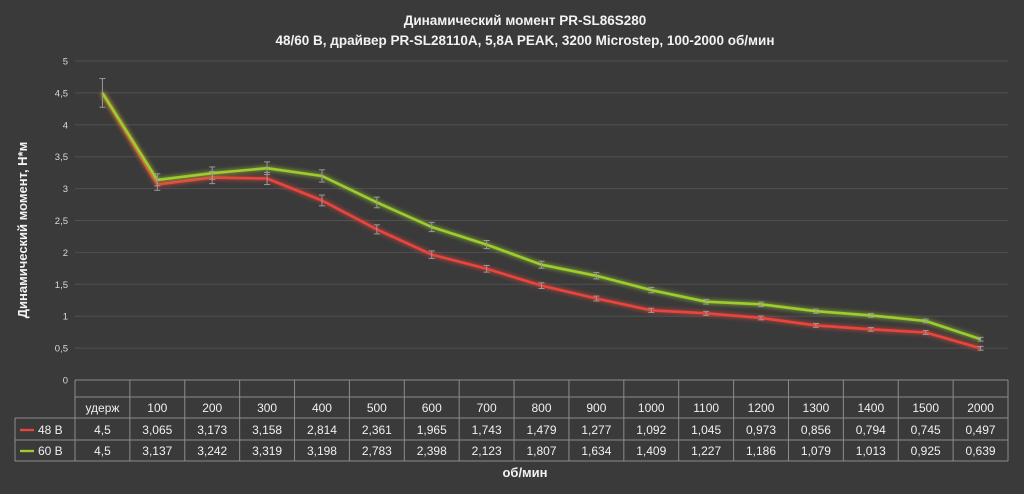  I want to click on x-category-label: 1300, so click(816, 408).